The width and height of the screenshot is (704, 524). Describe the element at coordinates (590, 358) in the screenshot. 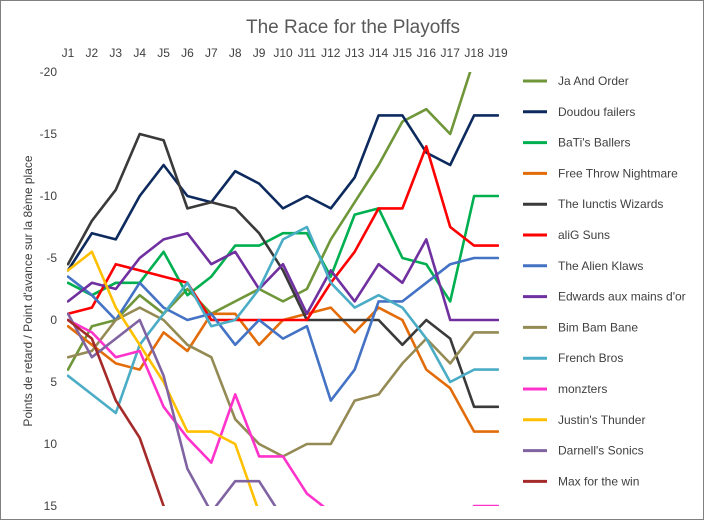

I see `legend-label: French Bros` at that location.